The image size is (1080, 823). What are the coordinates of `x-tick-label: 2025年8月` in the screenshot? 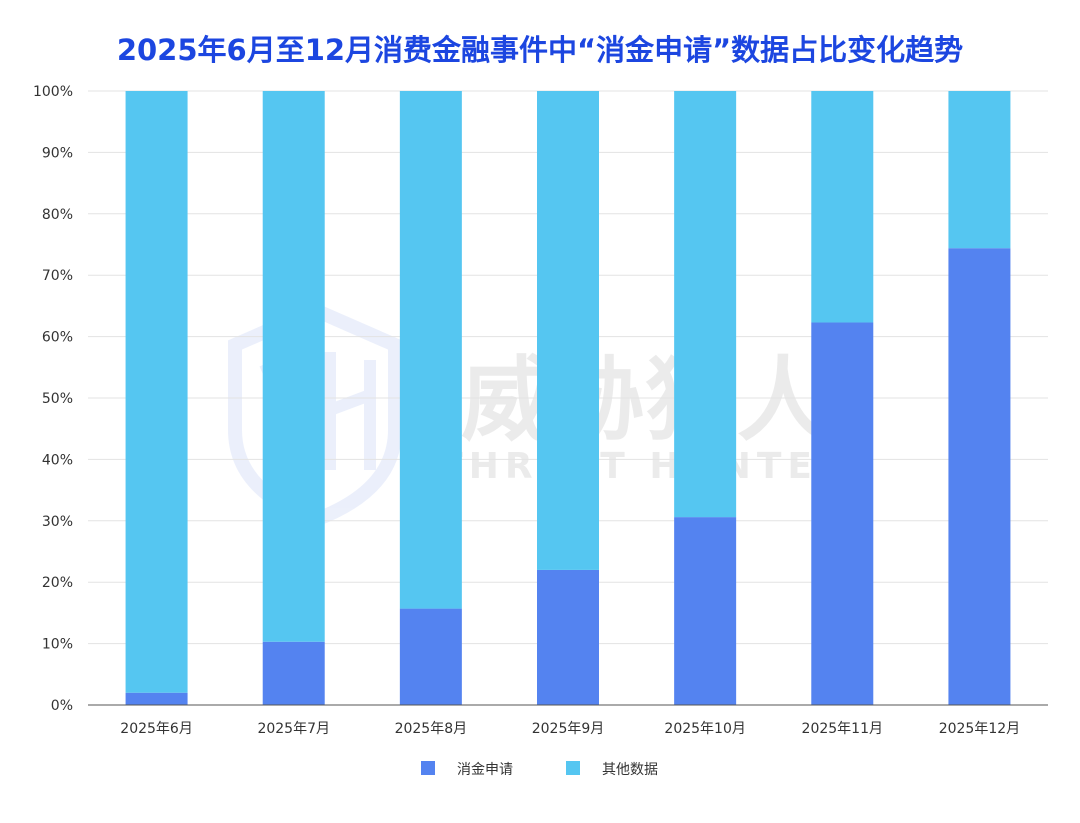 It's located at (431, 729).